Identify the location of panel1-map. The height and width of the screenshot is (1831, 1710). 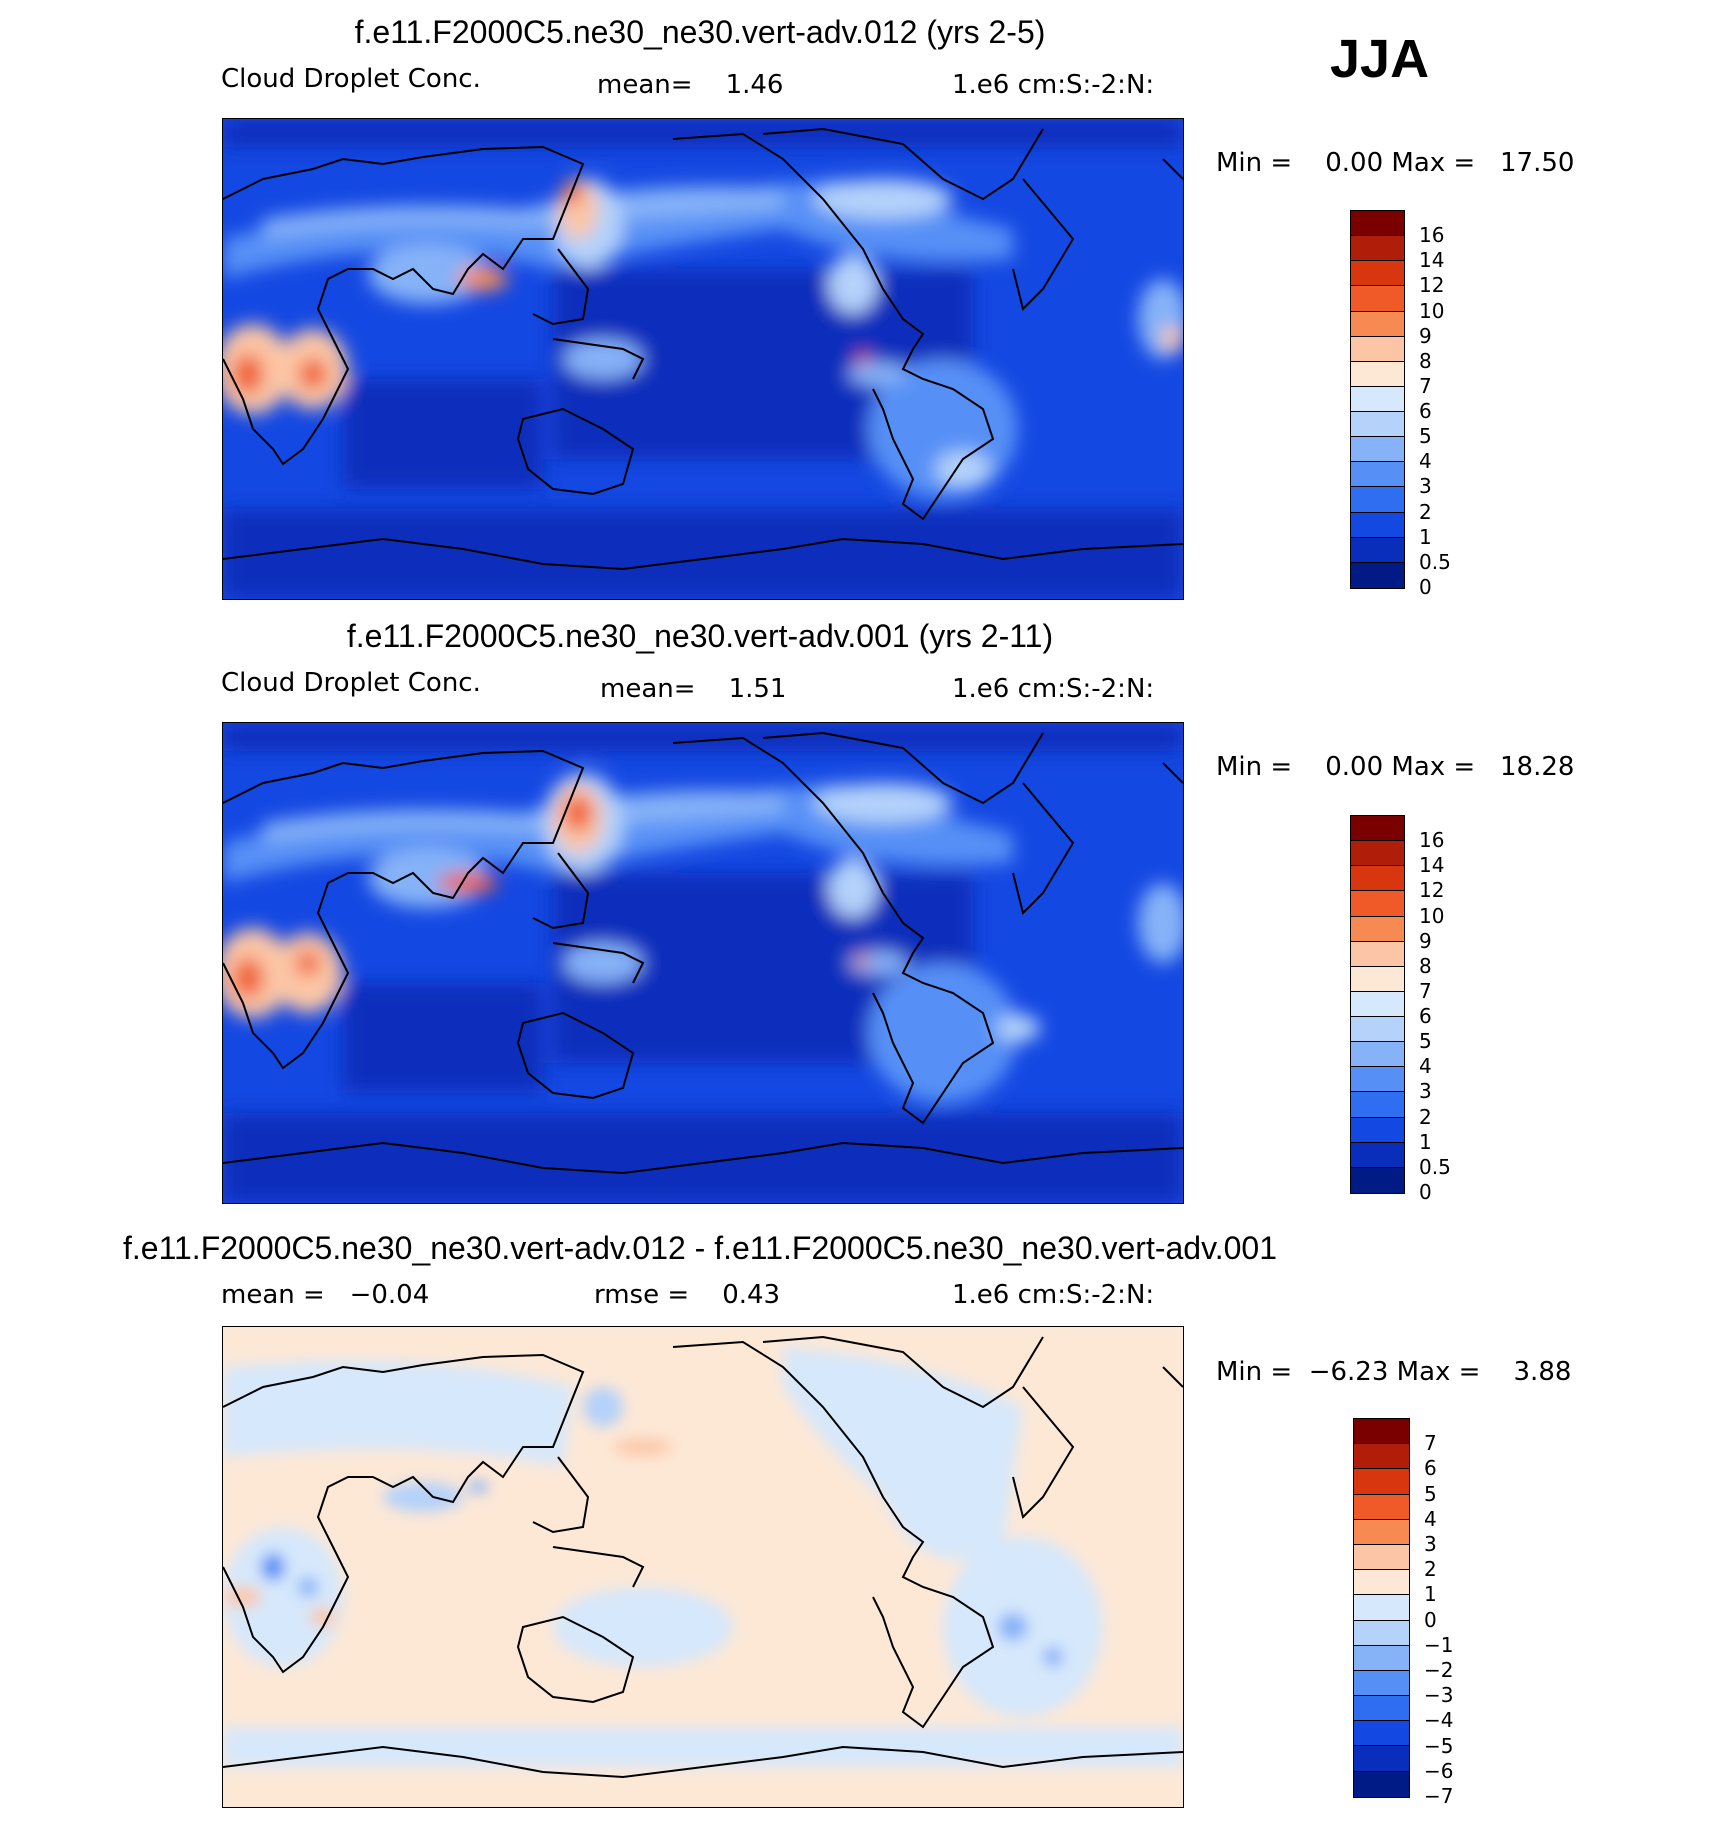
(703, 359).